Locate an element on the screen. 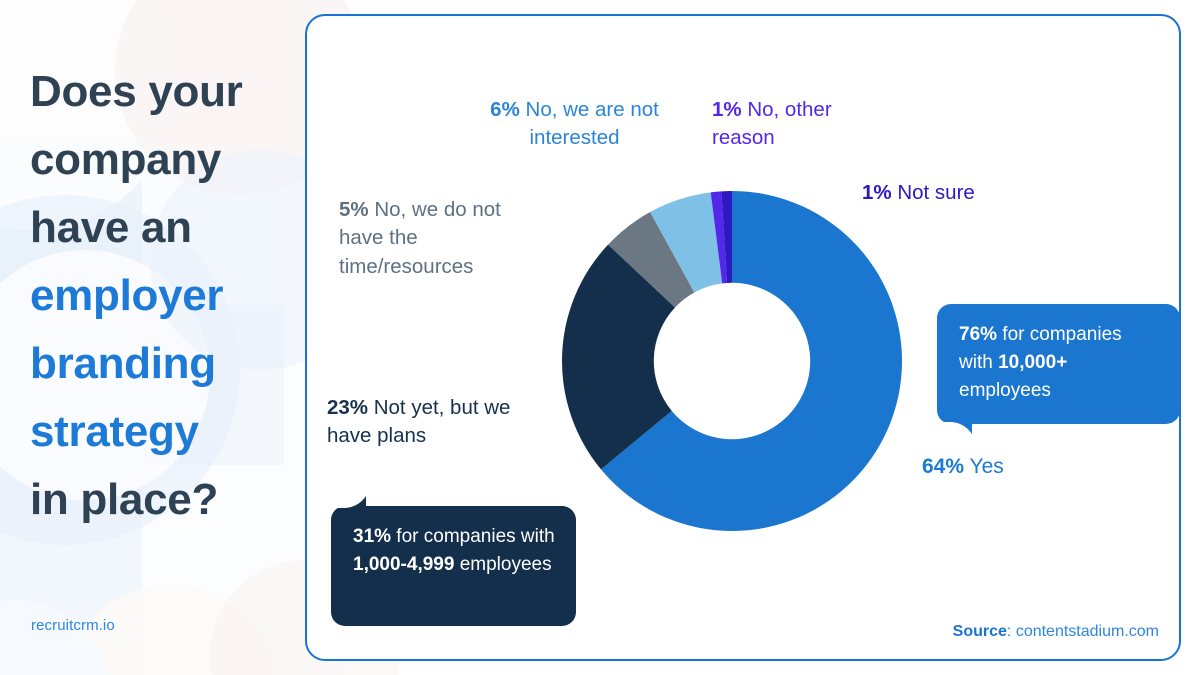  source-line: Source: contentstadium.com is located at coordinates (1056, 632).